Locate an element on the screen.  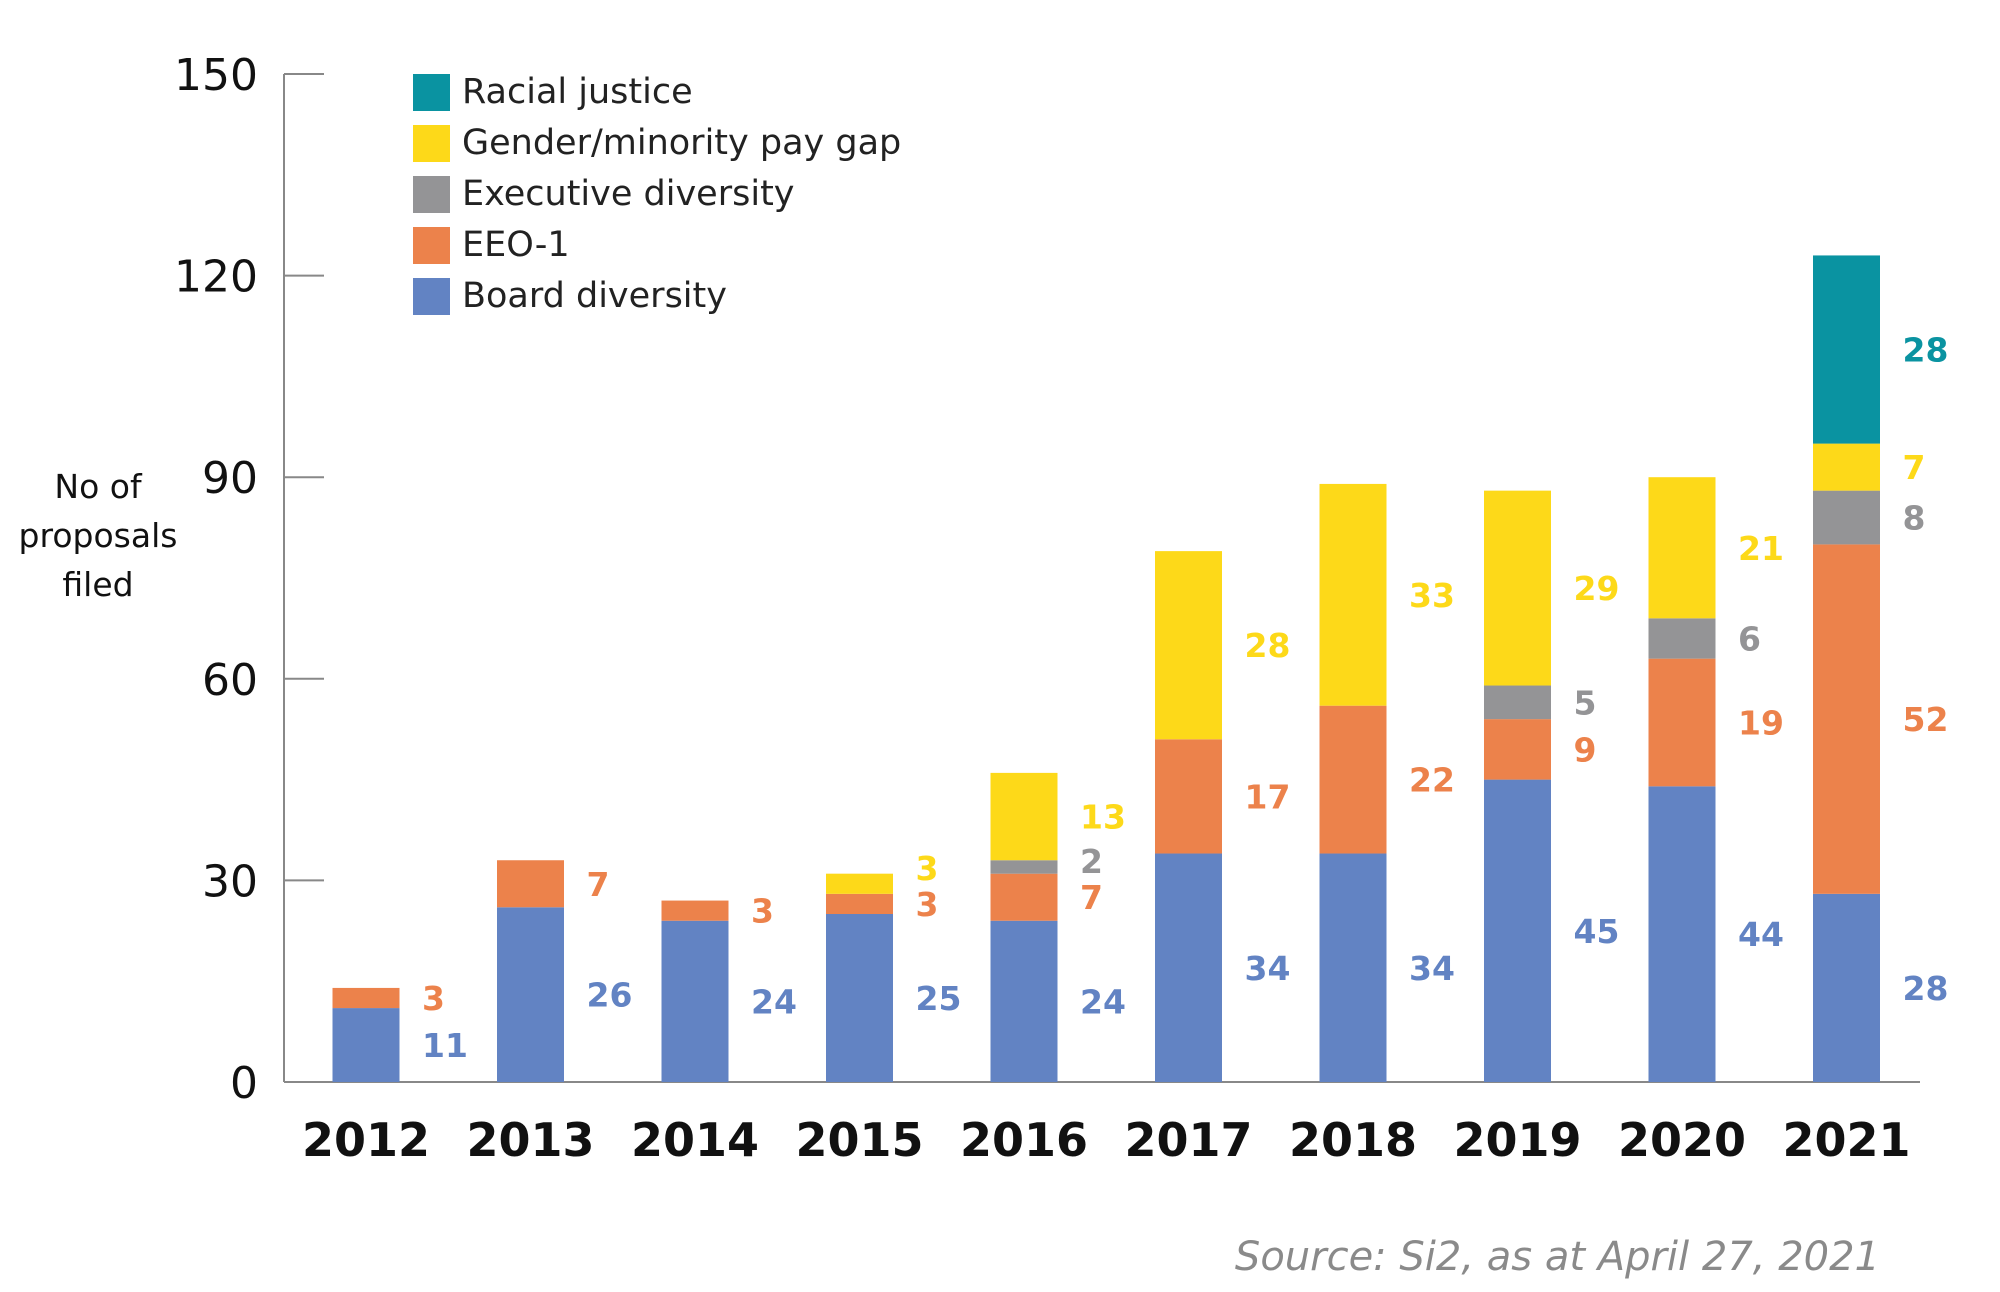
legend-label-racial-justice: Racial justice is located at coordinates (577, 92).